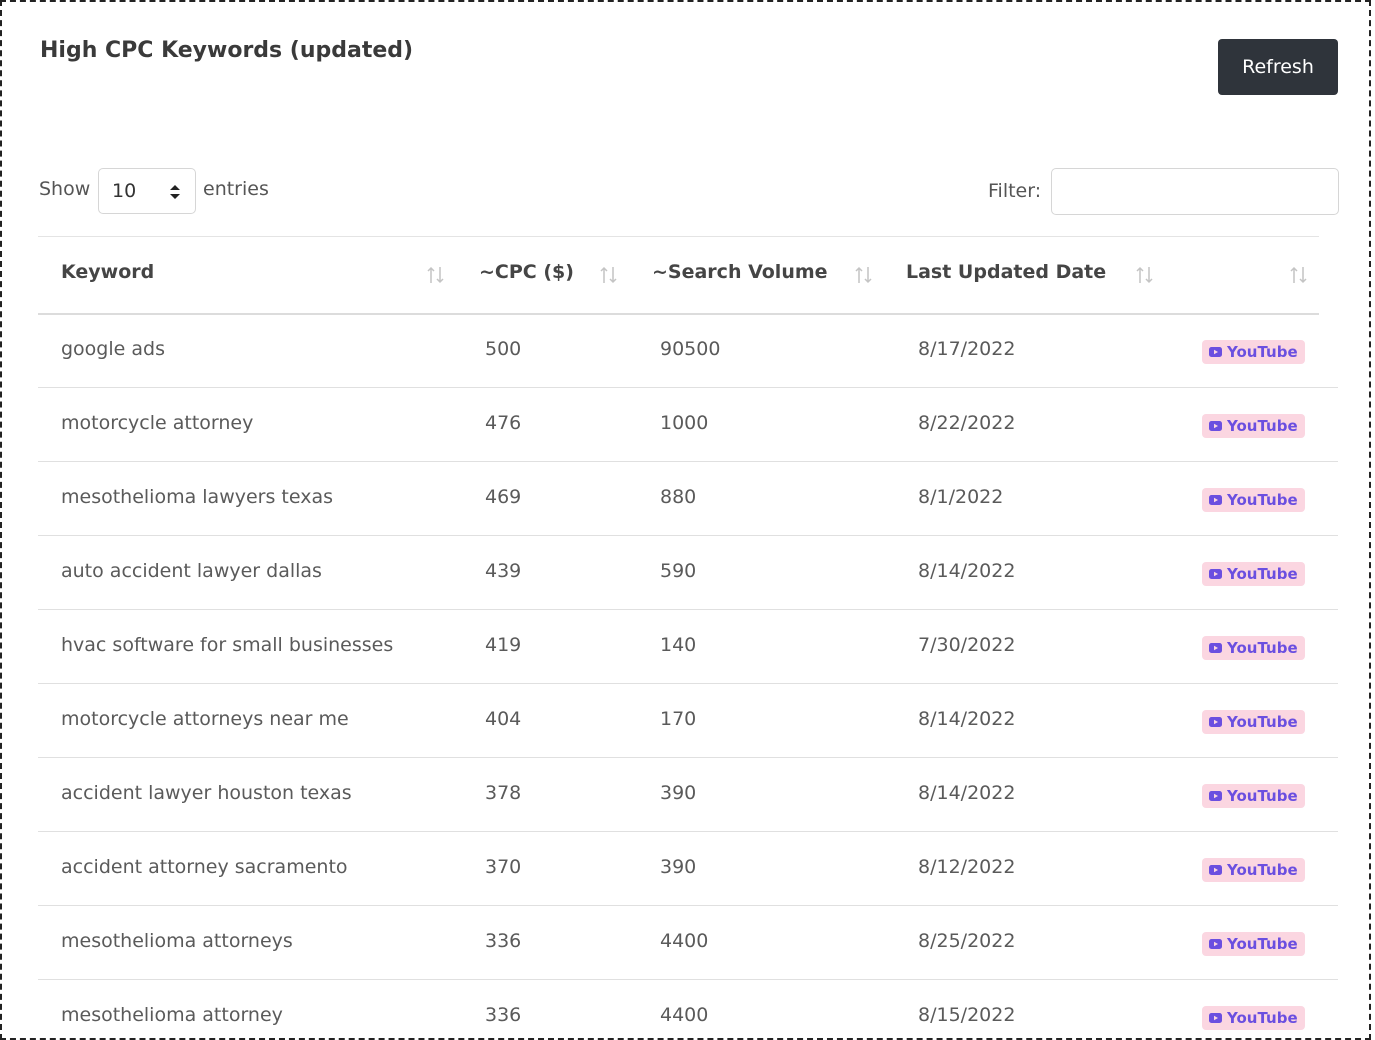 This screenshot has width=1375, height=1040. What do you see at coordinates (503, 793) in the screenshot?
I see `table-cell: 378` at bounding box center [503, 793].